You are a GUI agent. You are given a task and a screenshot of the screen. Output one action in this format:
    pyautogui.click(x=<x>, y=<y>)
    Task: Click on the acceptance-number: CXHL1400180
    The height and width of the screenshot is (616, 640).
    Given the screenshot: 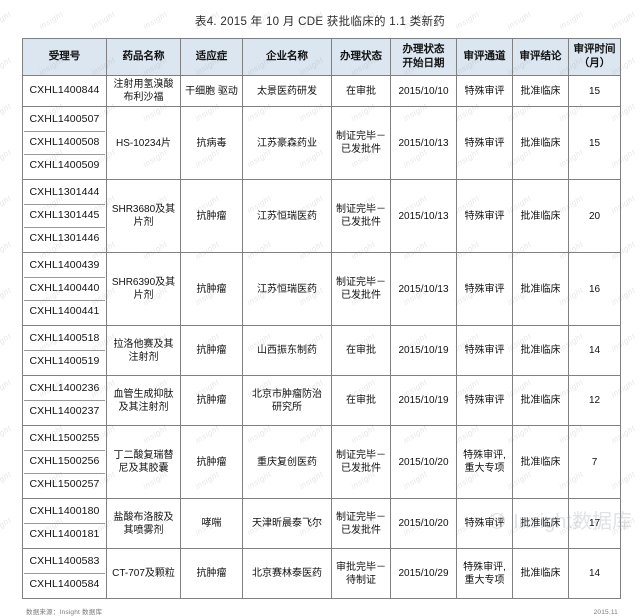 What is the action you would take?
    pyautogui.click(x=64, y=513)
    